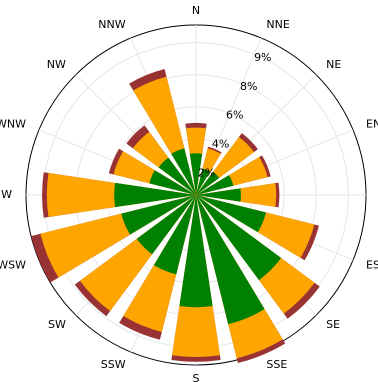  I want to click on direction-label-w: W, so click(6, 194).